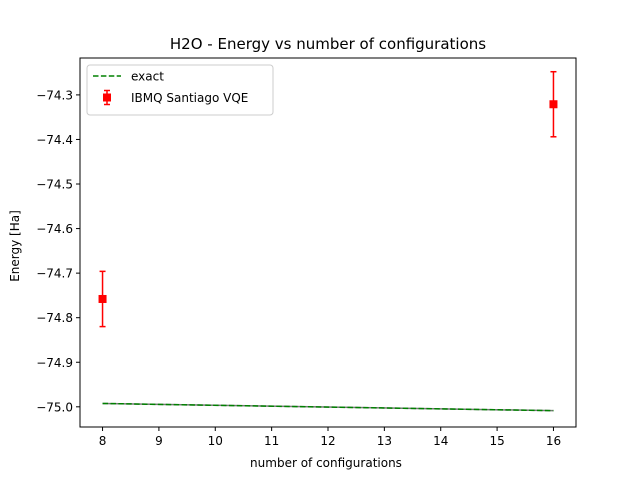 Image resolution: width=640 pixels, height=480 pixels. What do you see at coordinates (54, 95) in the screenshot?
I see `y-tick-label: −74.3` at bounding box center [54, 95].